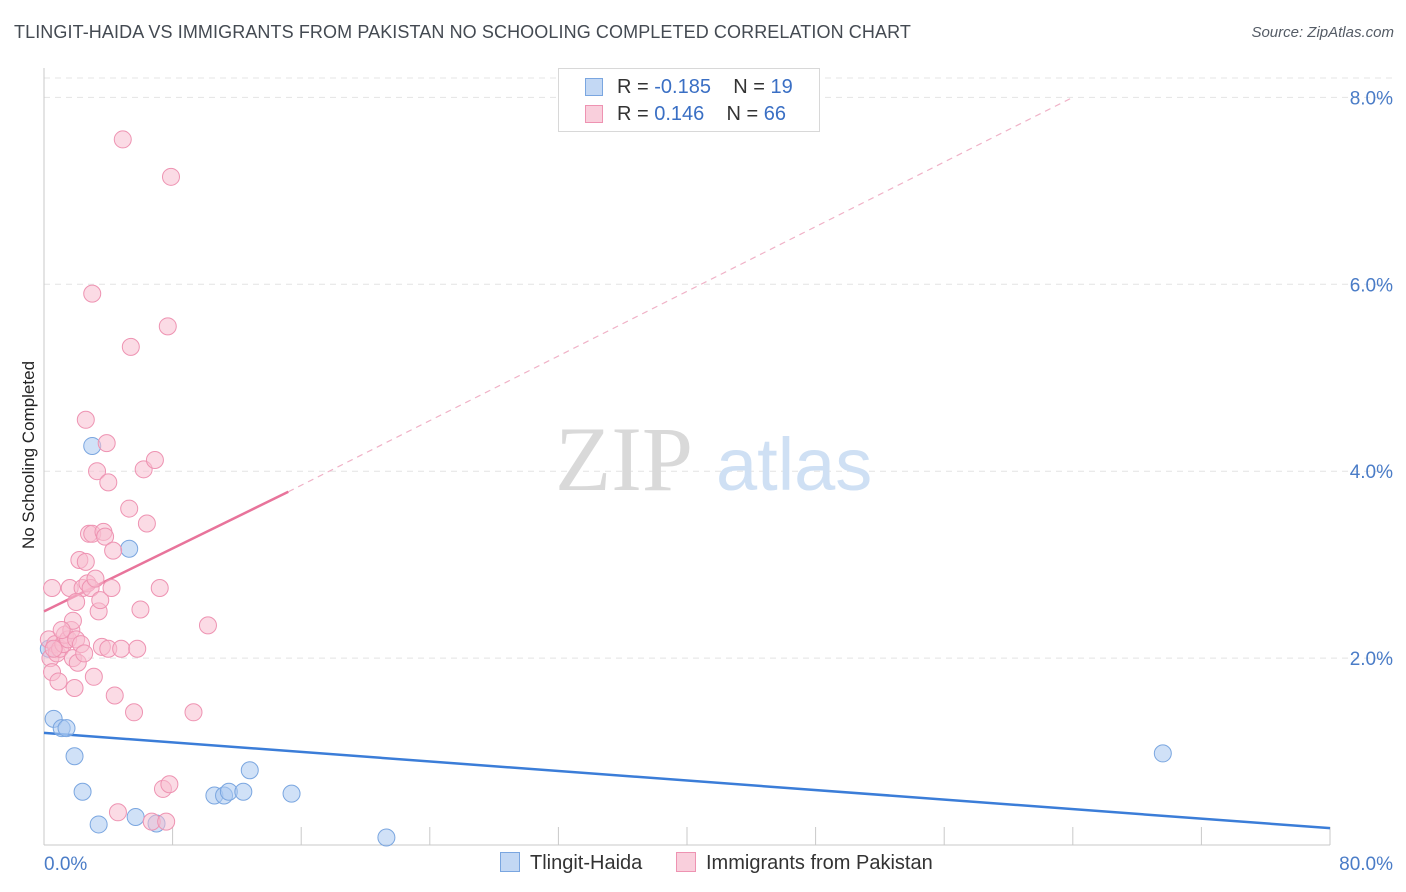  I want to click on watermark-zip: ZIP, so click(624, 459).